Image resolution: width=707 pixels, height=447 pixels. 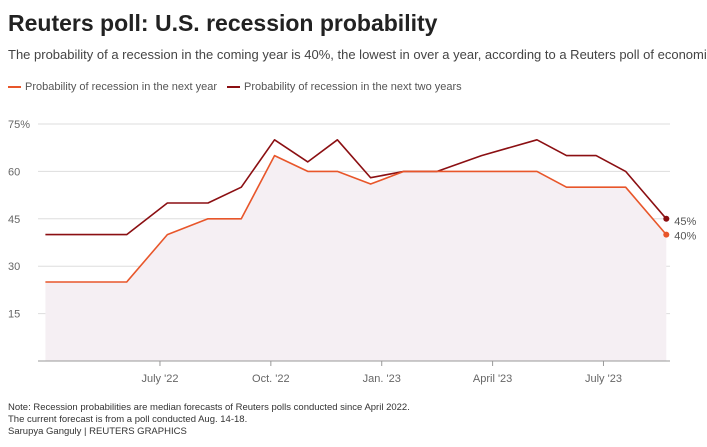 What do you see at coordinates (685, 222) in the screenshot?
I see `end-label: 45%` at bounding box center [685, 222].